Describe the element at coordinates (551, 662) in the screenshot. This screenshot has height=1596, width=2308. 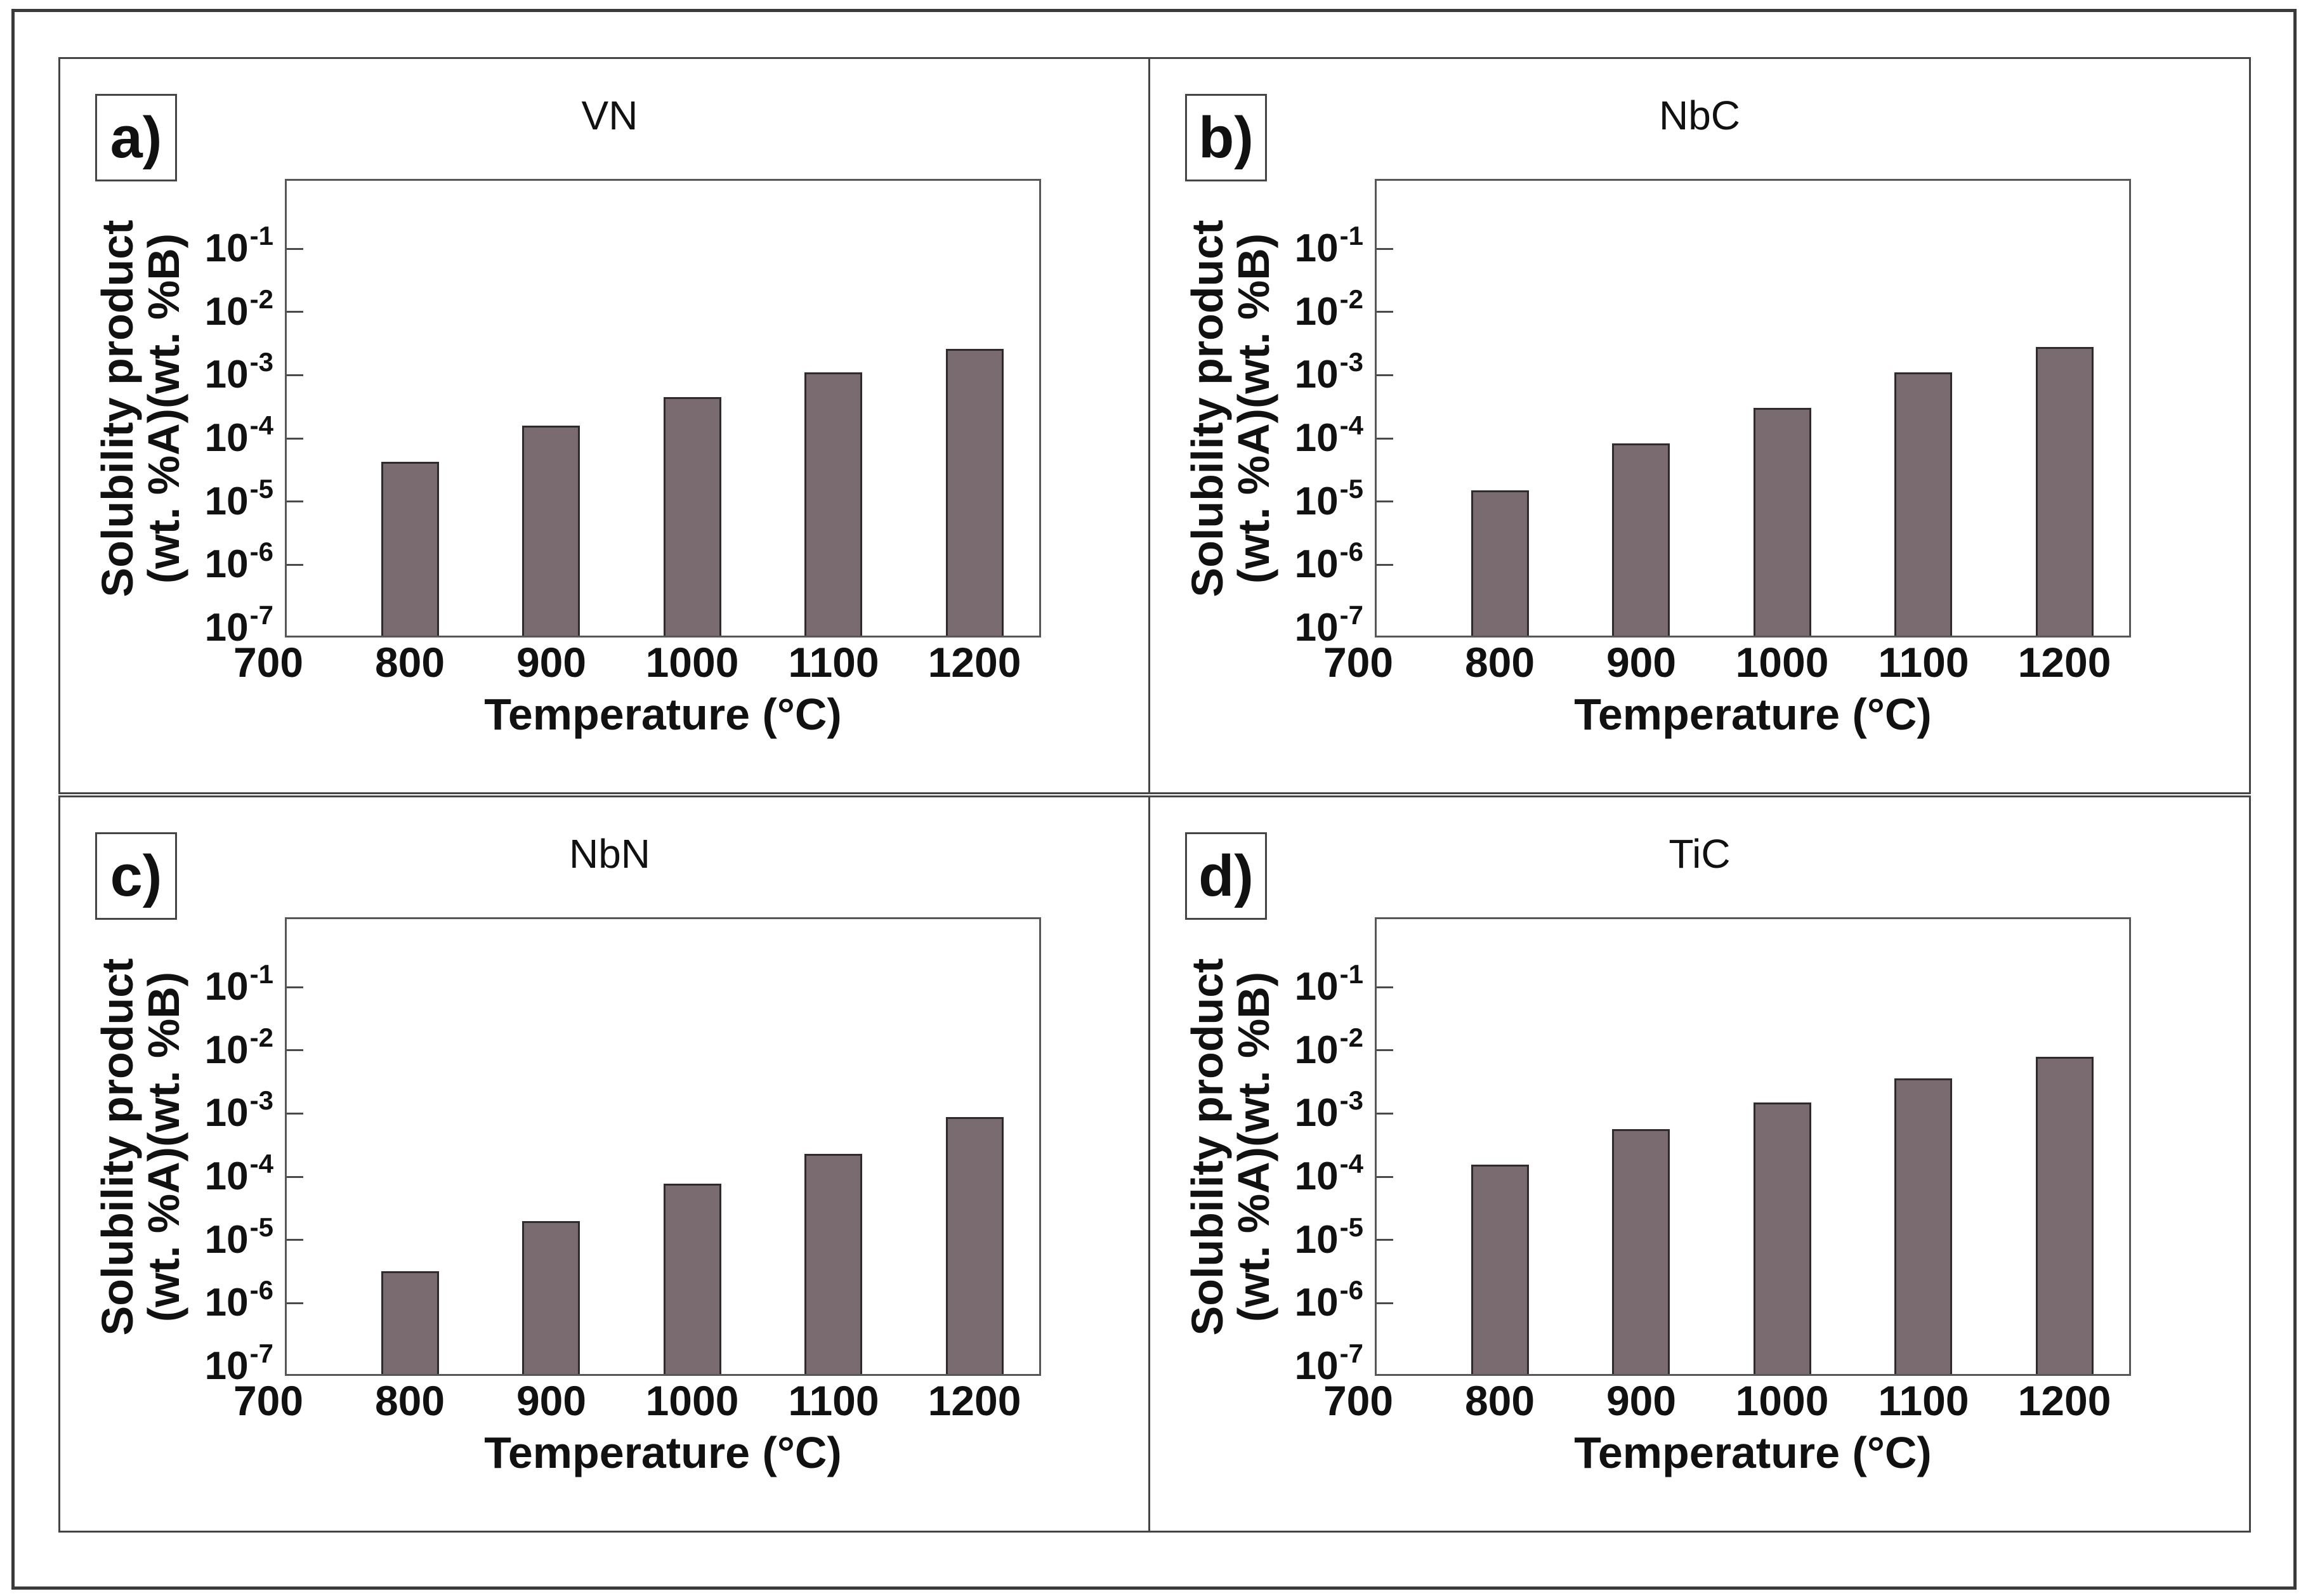
I see `x-tick-label: 900` at that location.